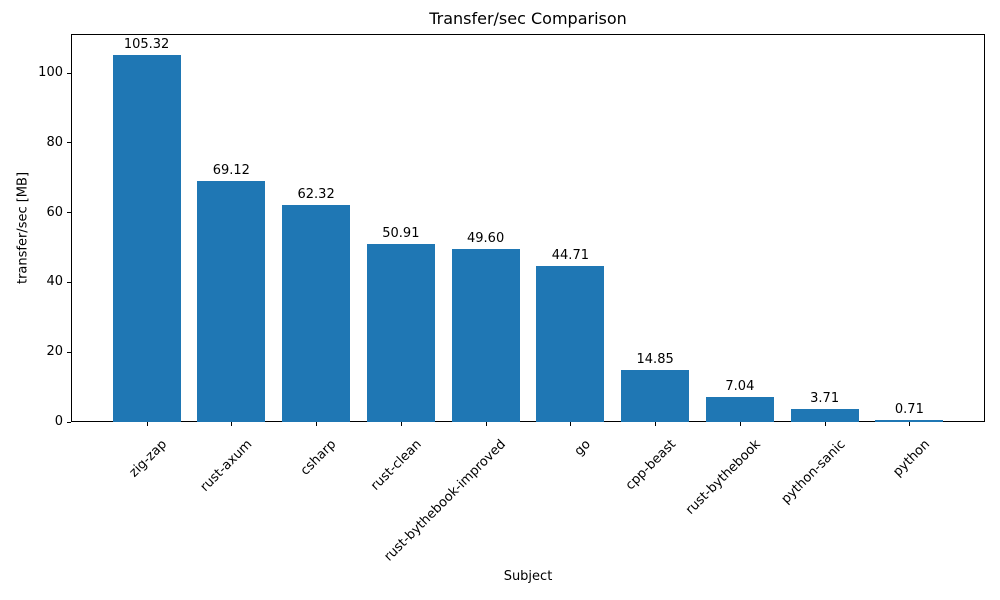  Describe the element at coordinates (739, 409) in the screenshot. I see `bar-rust-bythebook` at that location.